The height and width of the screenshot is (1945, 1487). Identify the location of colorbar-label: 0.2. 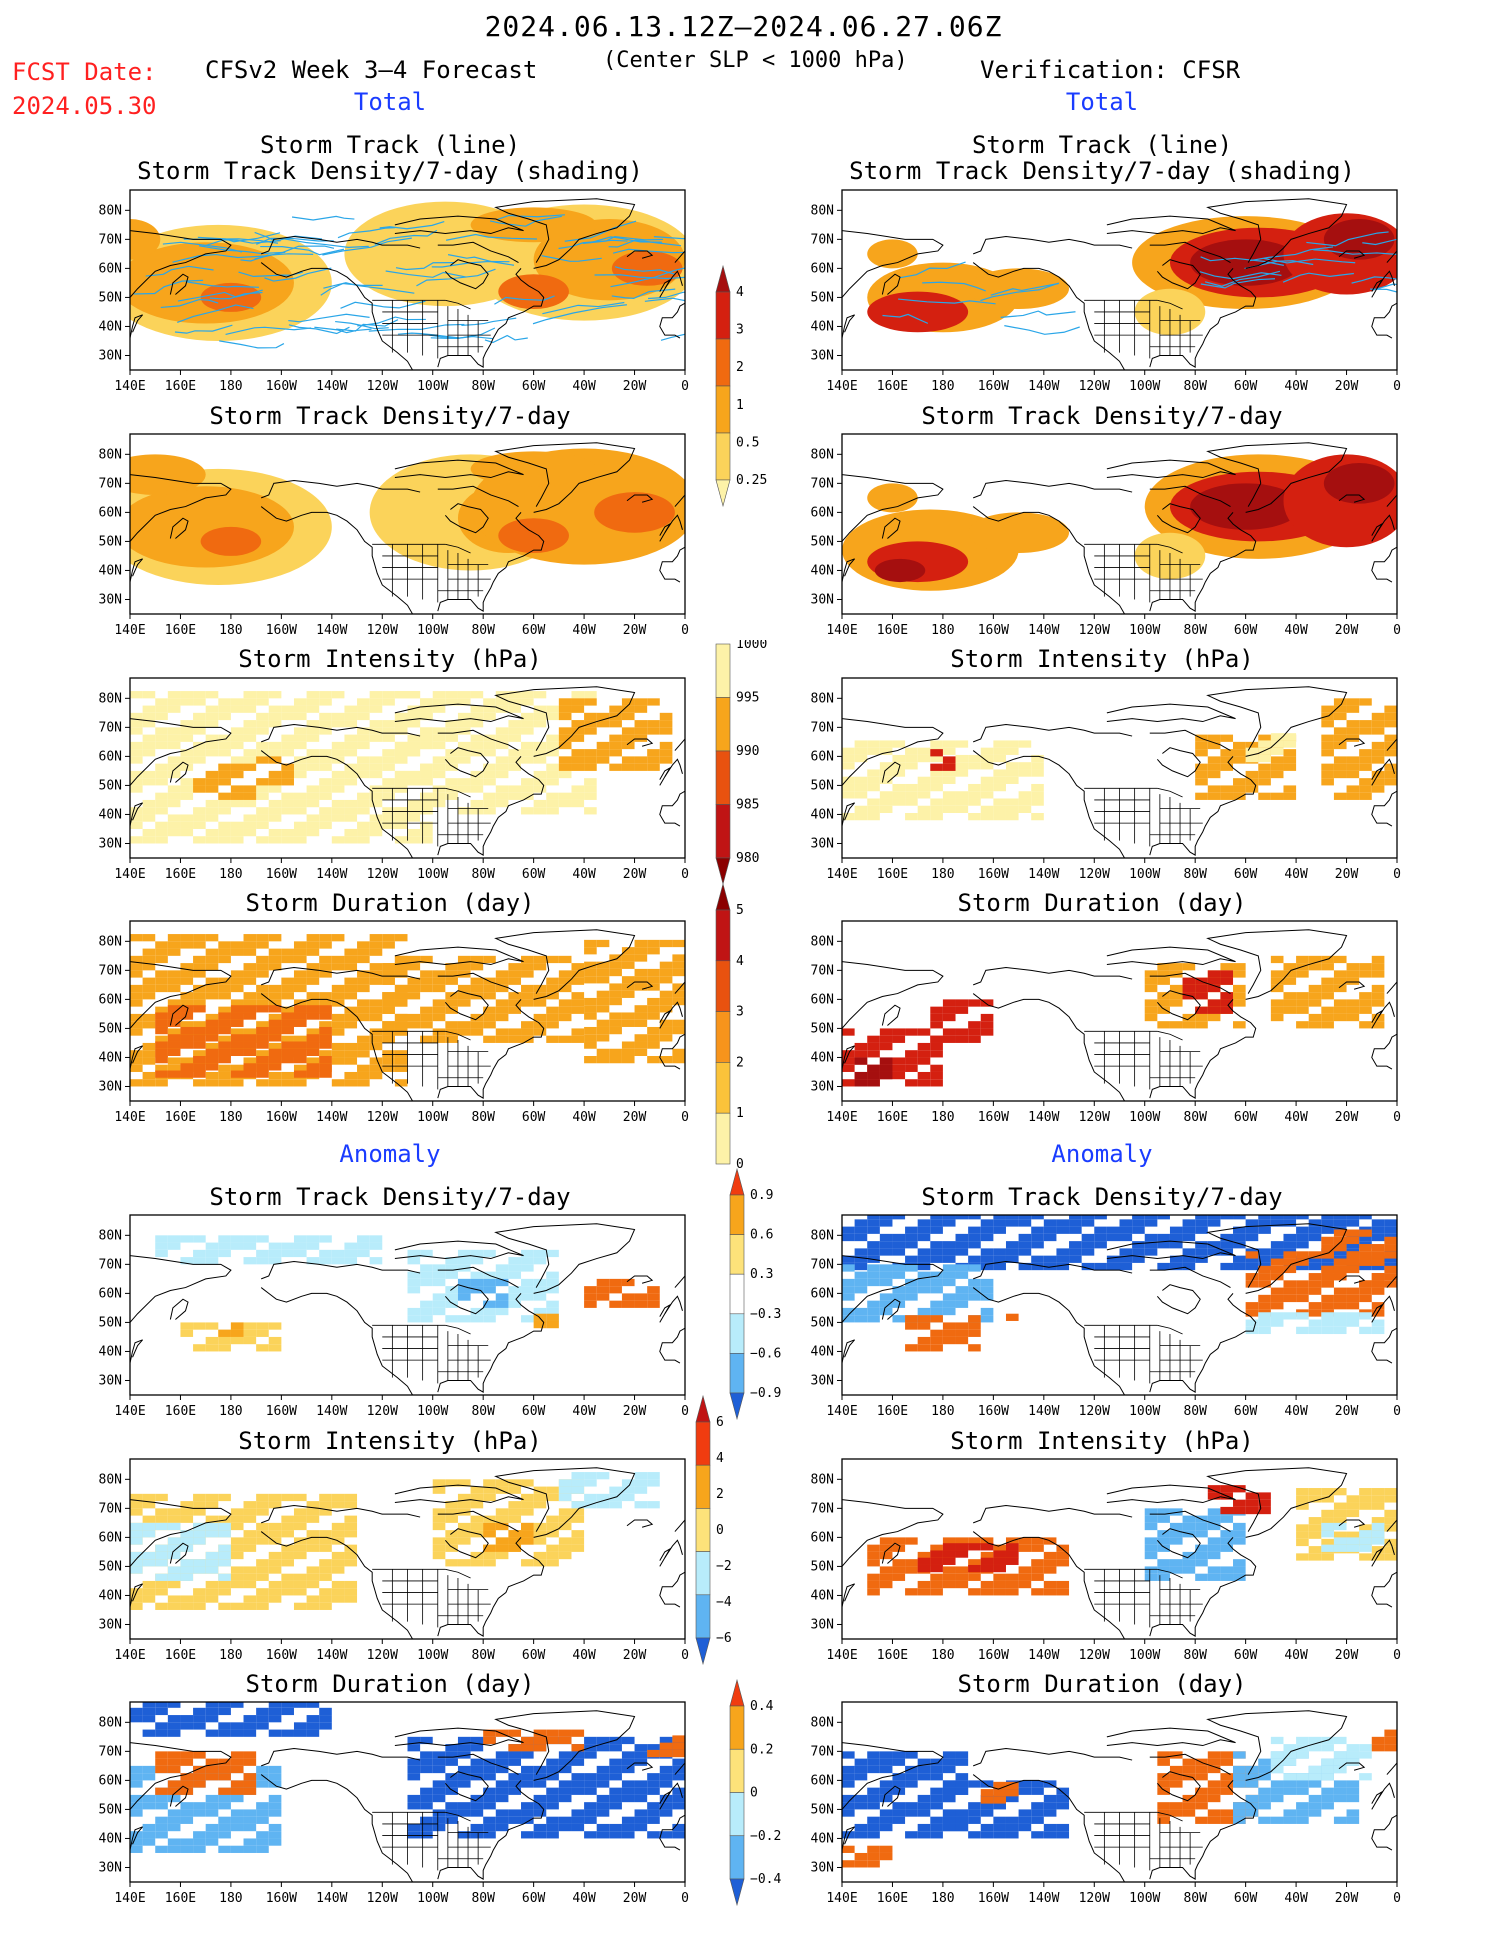
(761, 1749).